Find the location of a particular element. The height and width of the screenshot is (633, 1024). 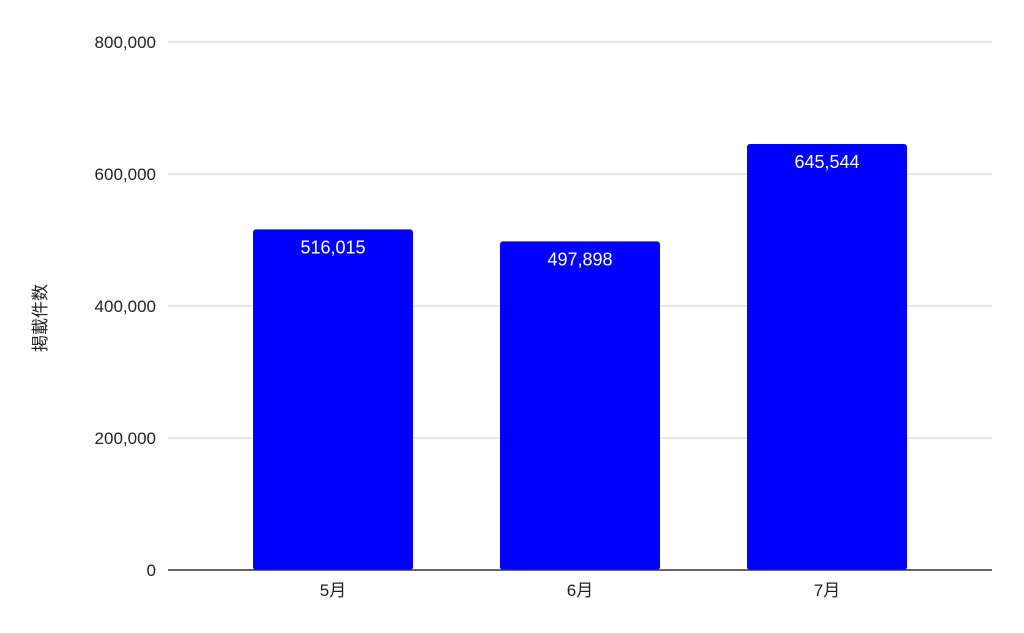

data-label: 645,544 is located at coordinates (826, 162).